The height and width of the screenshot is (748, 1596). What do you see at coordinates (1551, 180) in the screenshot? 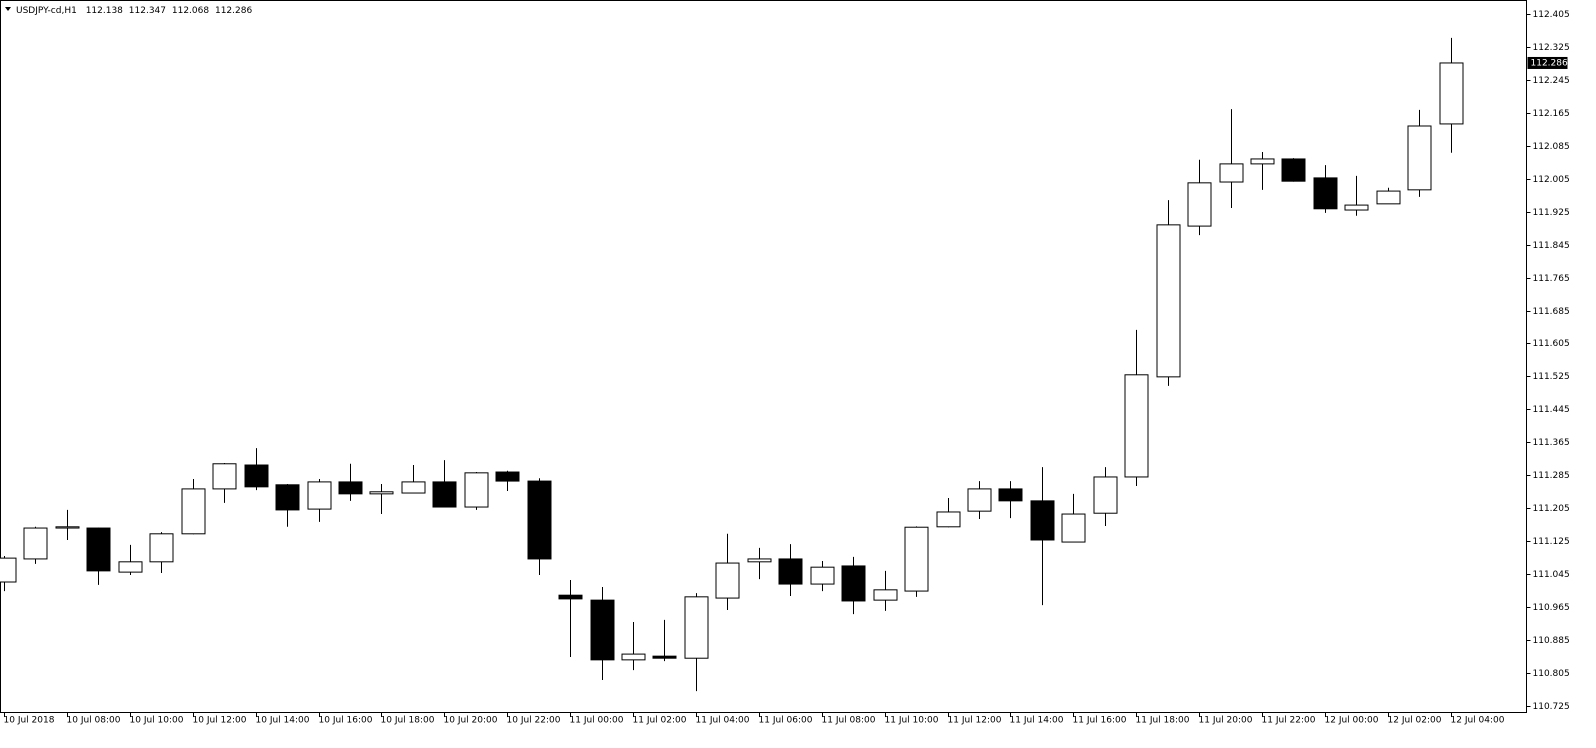
I see `y-tick-label: 112.005` at bounding box center [1551, 180].